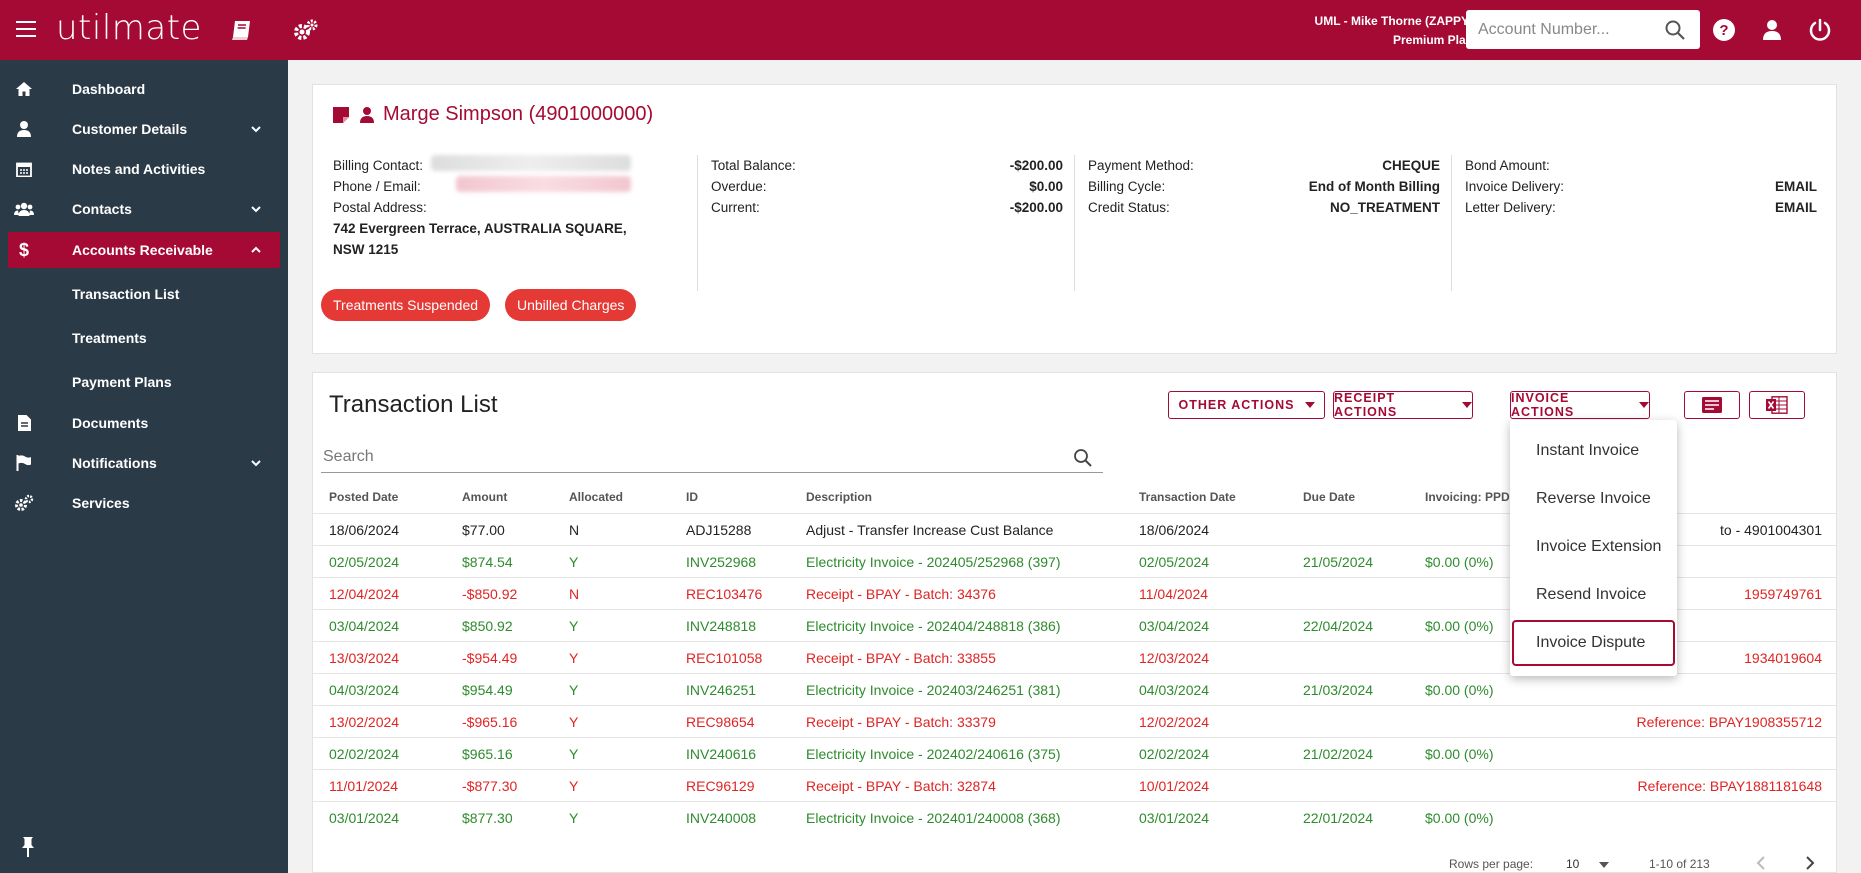 This screenshot has height=873, width=1861. Describe the element at coordinates (114, 463) in the screenshot. I see `sidebar-item-label: Notifications` at that location.